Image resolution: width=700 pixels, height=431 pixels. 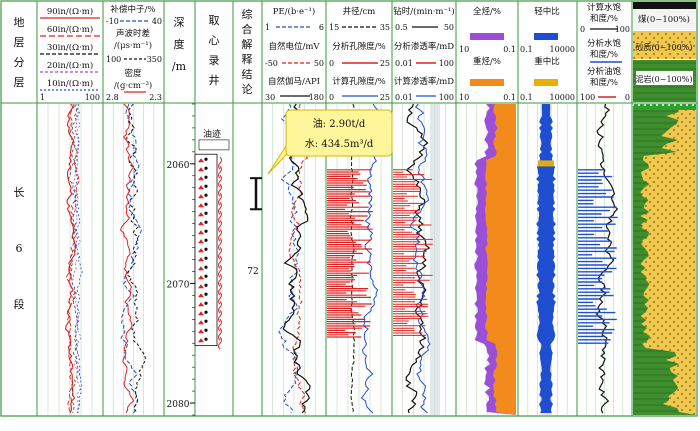 What do you see at coordinates (526, 97) in the screenshot?
I see `heavy-min: 0.1` at bounding box center [526, 97].